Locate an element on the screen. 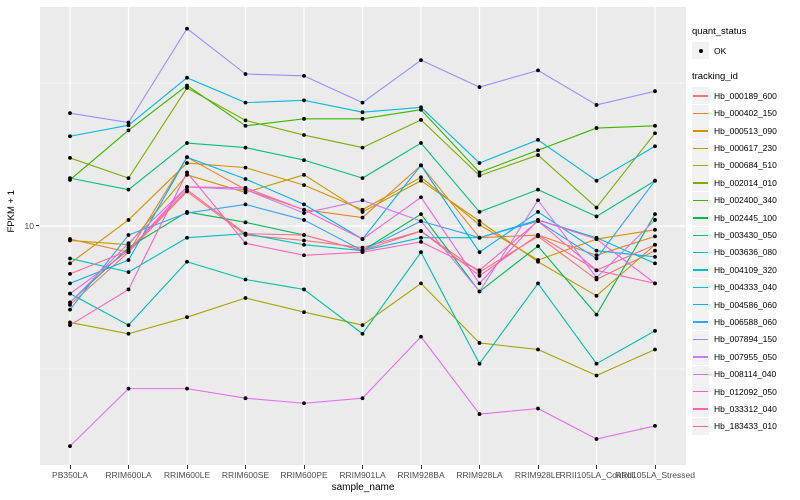  legend-item-Hb_006588_060: Hb_006588_060 is located at coordinates (745, 322).